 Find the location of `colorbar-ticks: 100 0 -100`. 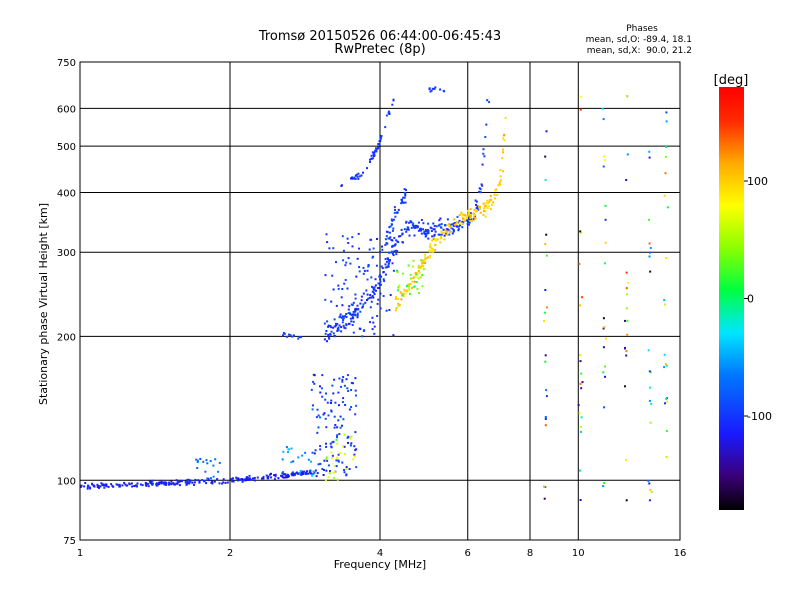

colorbar-ticks: 100 0 -100 is located at coordinates (758, 299).